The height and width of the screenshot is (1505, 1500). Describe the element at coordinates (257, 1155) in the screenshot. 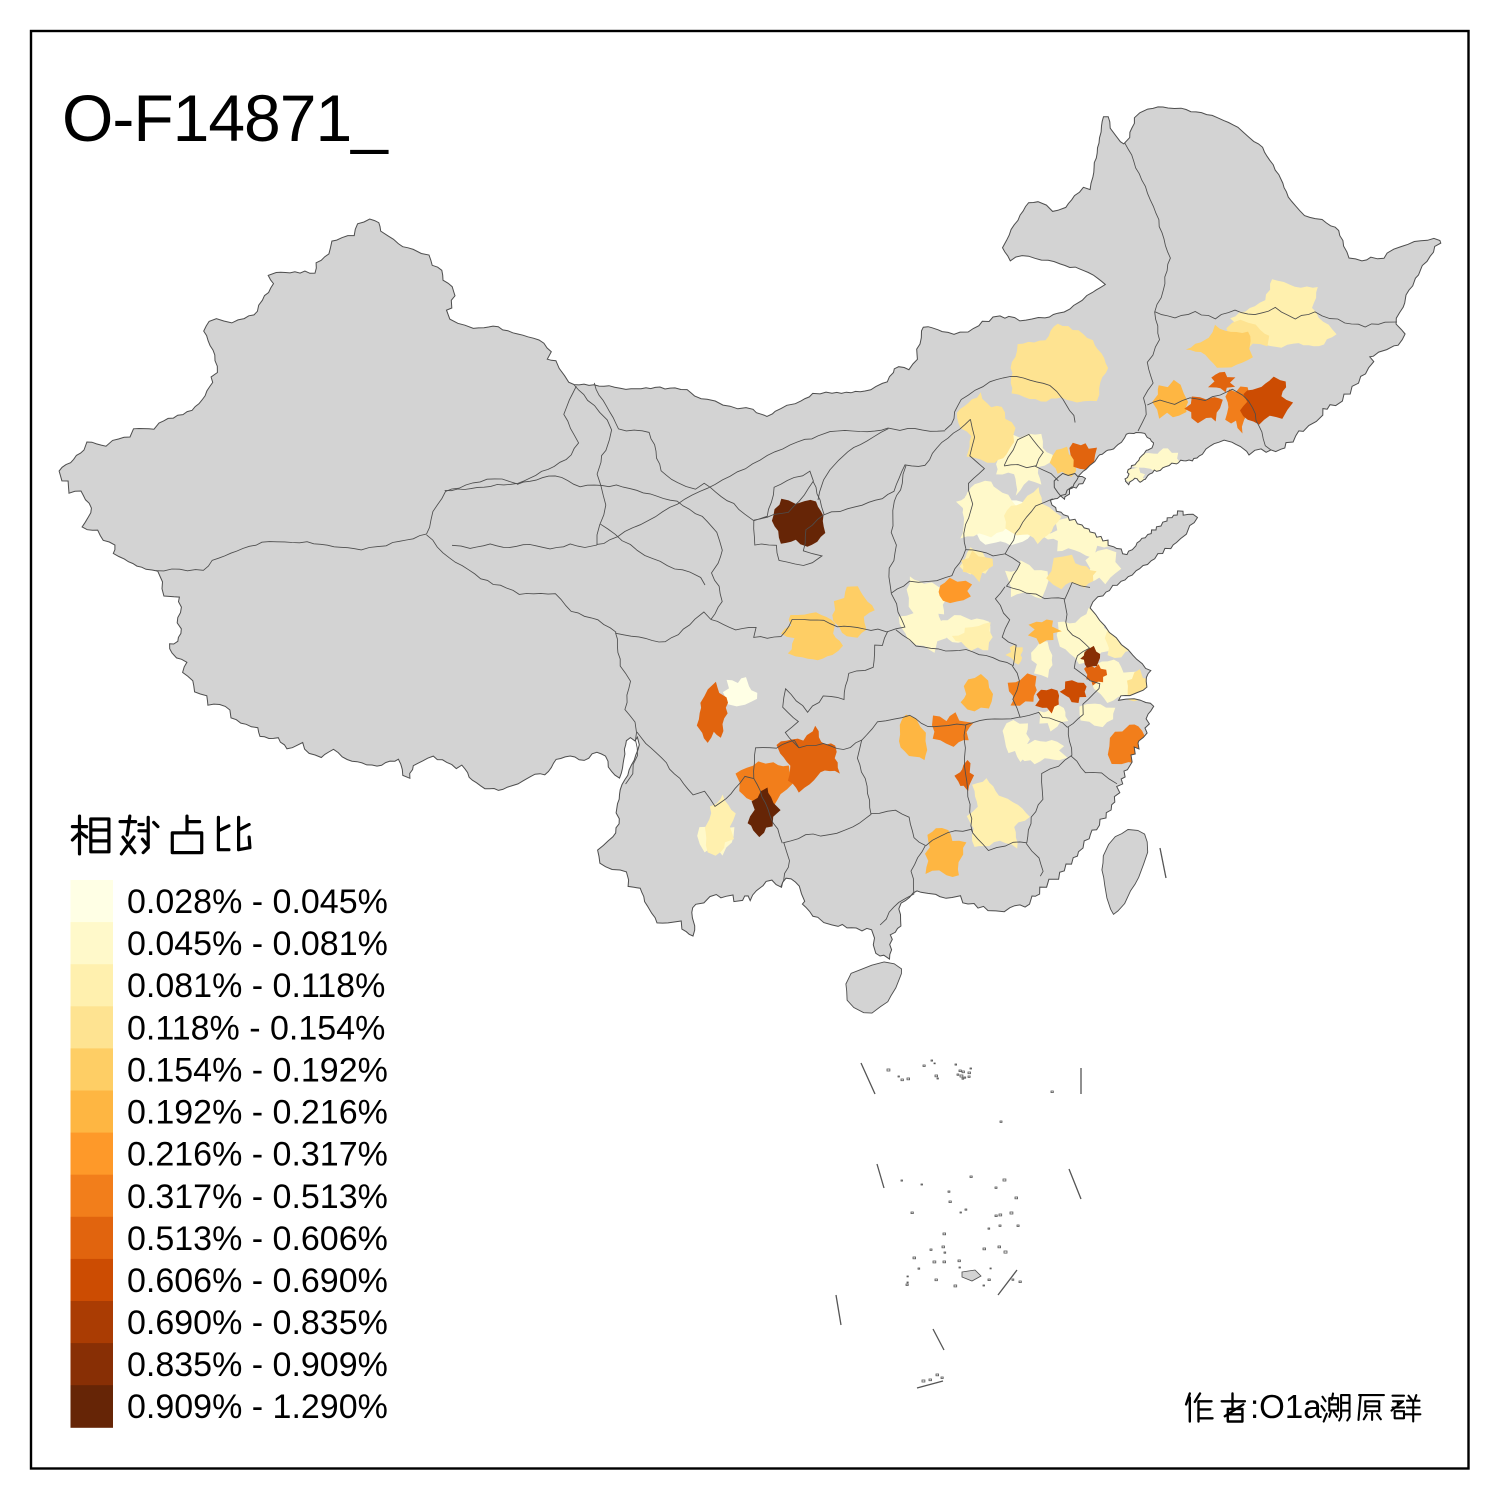

I see `svg-text: 0.216% - 0.317%` at that location.